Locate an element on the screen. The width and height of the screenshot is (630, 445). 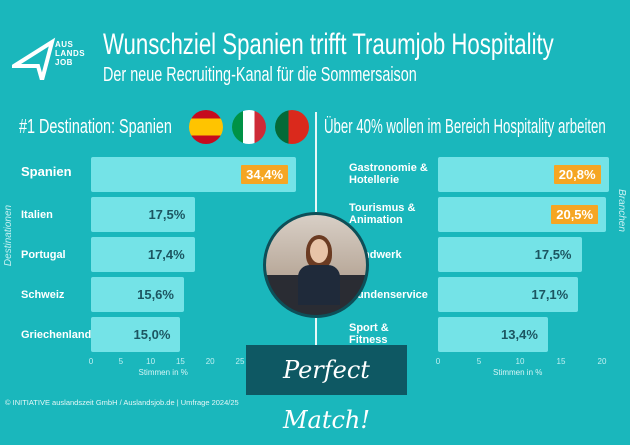
category-label: Tourismus & Animation is located at coordinates (382, 214).